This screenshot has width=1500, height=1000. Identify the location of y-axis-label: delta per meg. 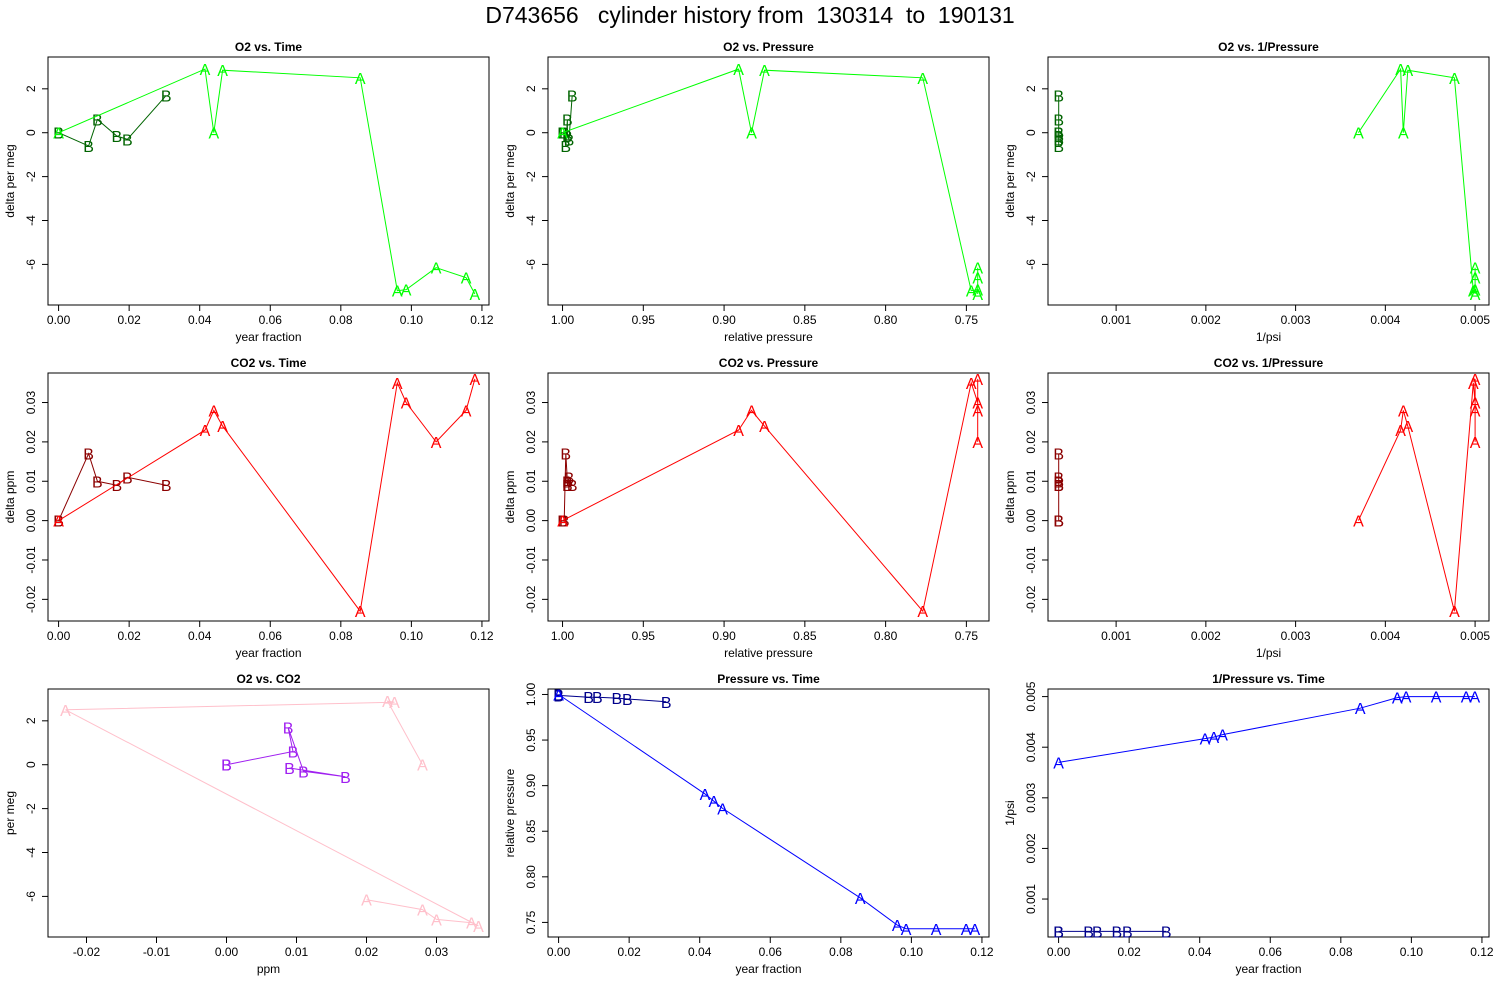
(510, 180).